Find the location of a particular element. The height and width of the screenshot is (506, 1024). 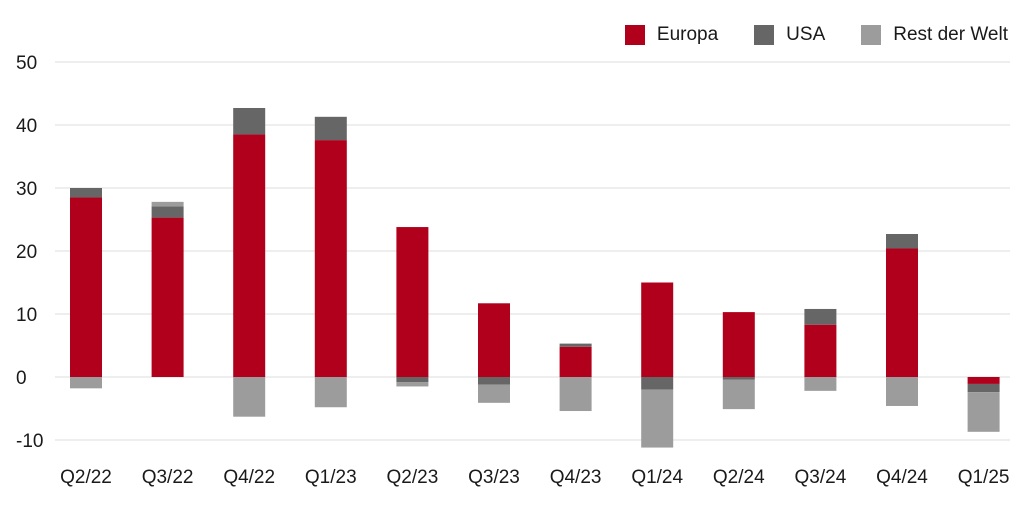

legend-label-rest-der-welt: Rest der Welt is located at coordinates (950, 34).